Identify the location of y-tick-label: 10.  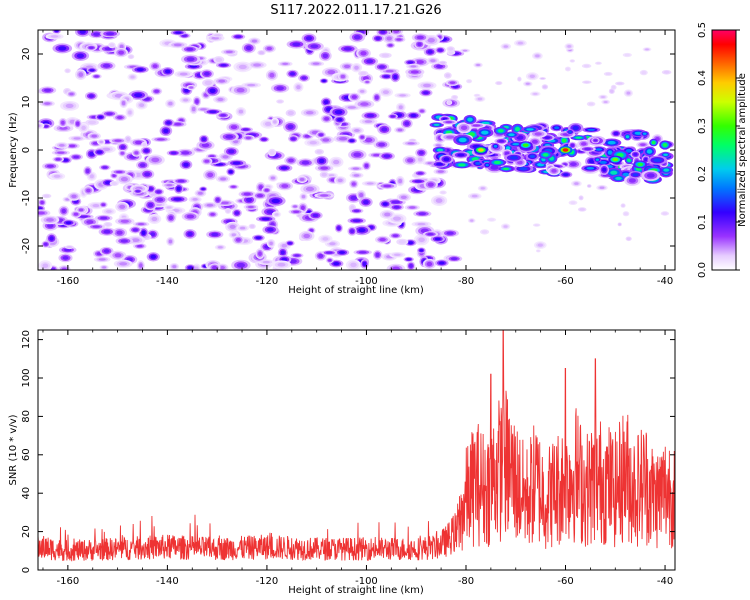
(26, 102).